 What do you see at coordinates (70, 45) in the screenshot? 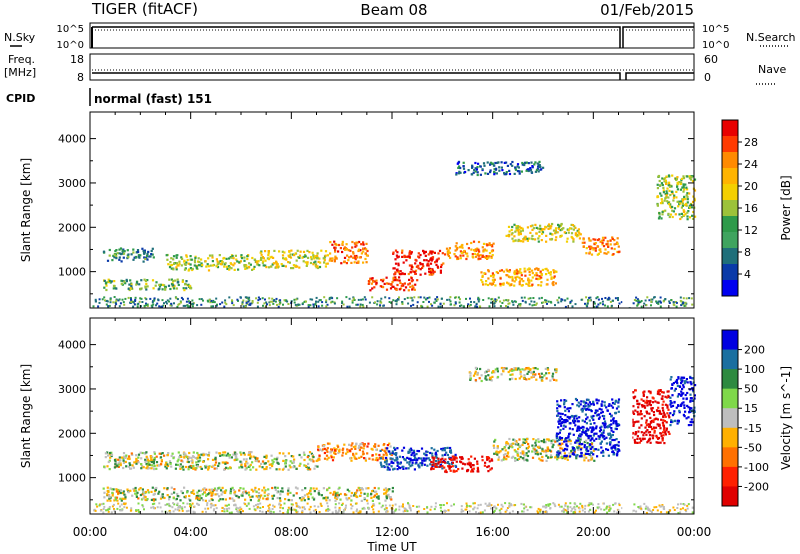
I see `nsky-tick-bottom: 10^0` at bounding box center [70, 45].